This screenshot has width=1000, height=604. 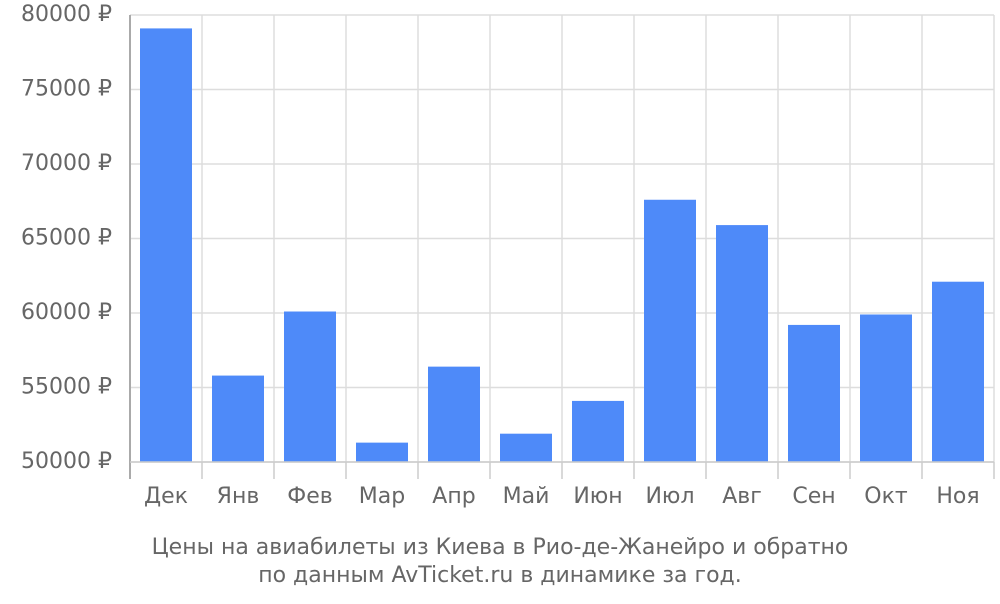 What do you see at coordinates (742, 496) in the screenshot?
I see `x-tick-label: Авг` at bounding box center [742, 496].